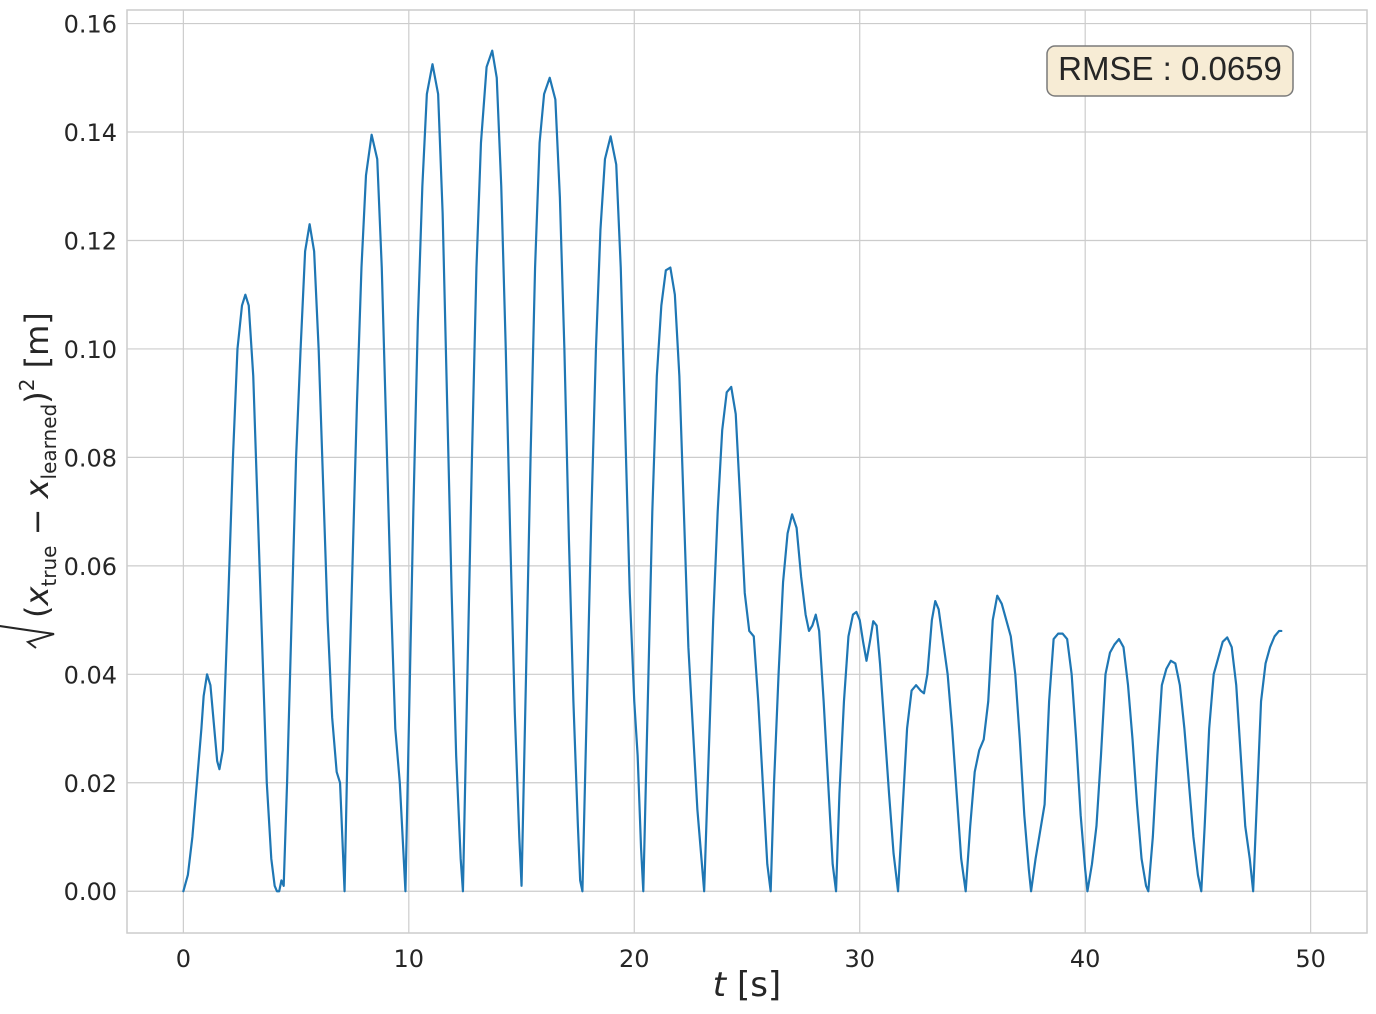 This screenshot has width=1376, height=1014. I want to click on x-tick-label: 0, so click(183, 959).